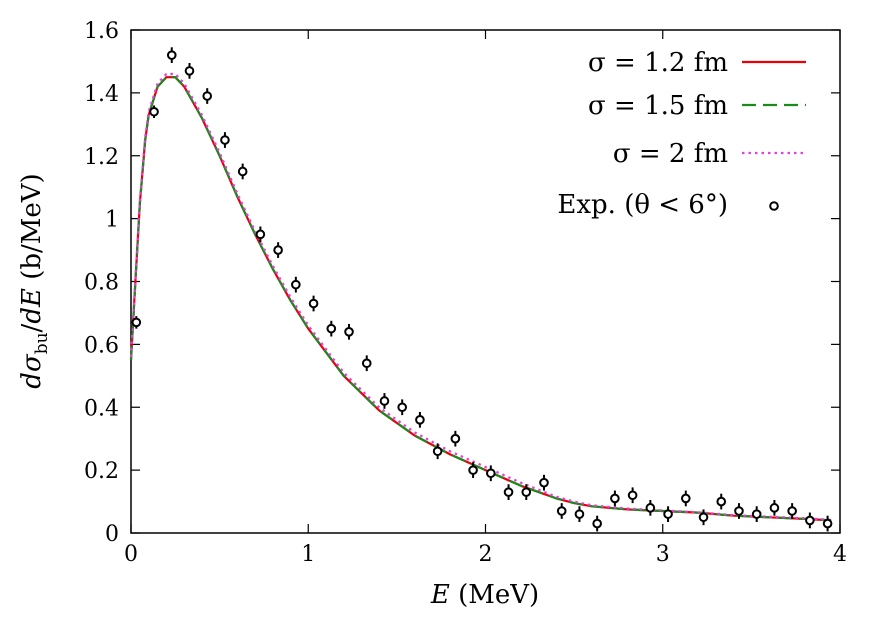 This screenshot has height=618, width=872. I want to click on x-tick-label: 1, so click(308, 554).